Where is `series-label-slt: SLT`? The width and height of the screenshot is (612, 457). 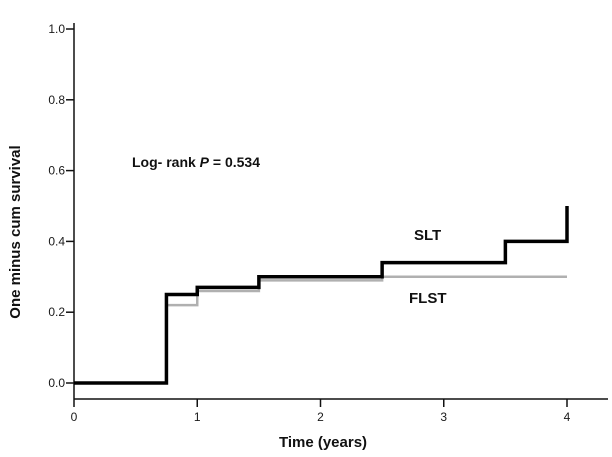
series-label-slt: SLT is located at coordinates (427, 235).